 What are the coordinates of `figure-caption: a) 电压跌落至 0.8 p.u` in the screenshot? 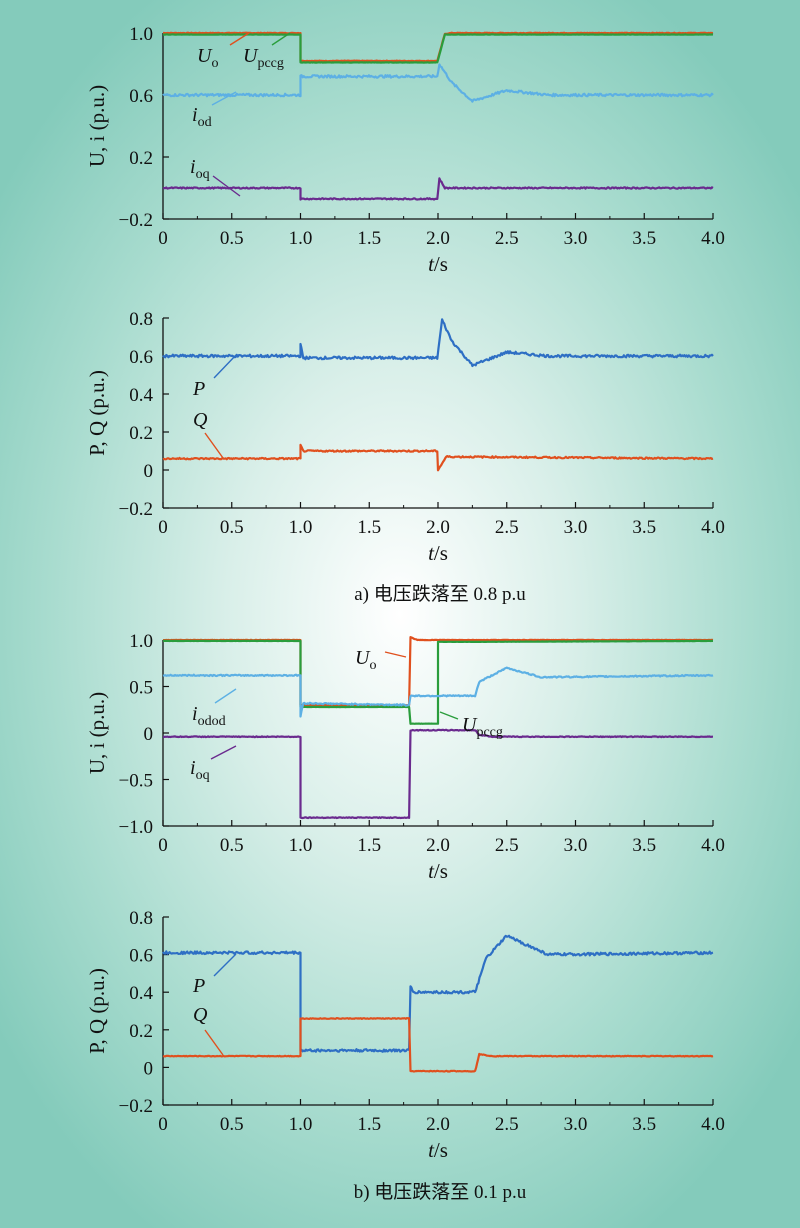 It's located at (440, 594).